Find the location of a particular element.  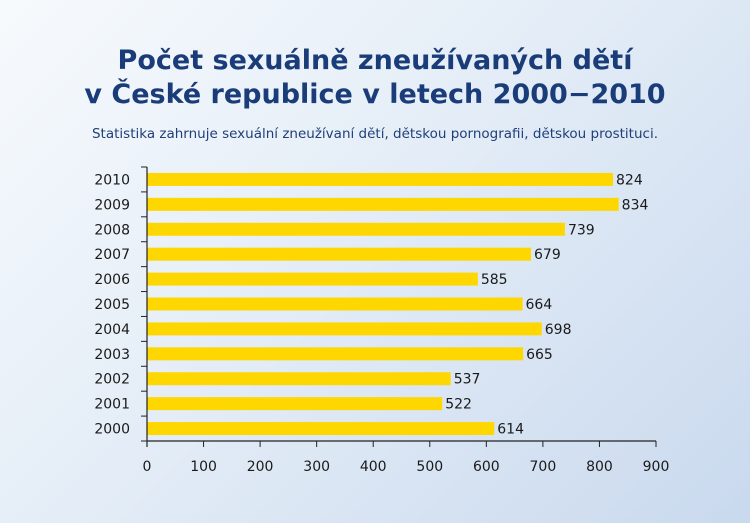

category-label-2001: 2001 is located at coordinates (112, 405).